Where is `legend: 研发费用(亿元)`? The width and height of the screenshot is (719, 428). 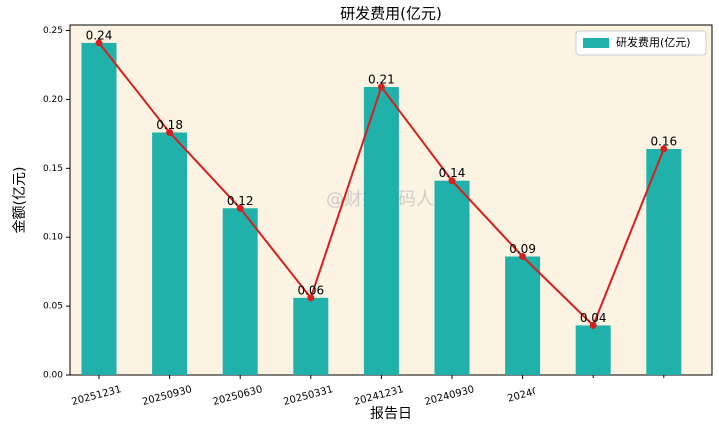 legend: 研发费用(亿元) is located at coordinates (641, 43).